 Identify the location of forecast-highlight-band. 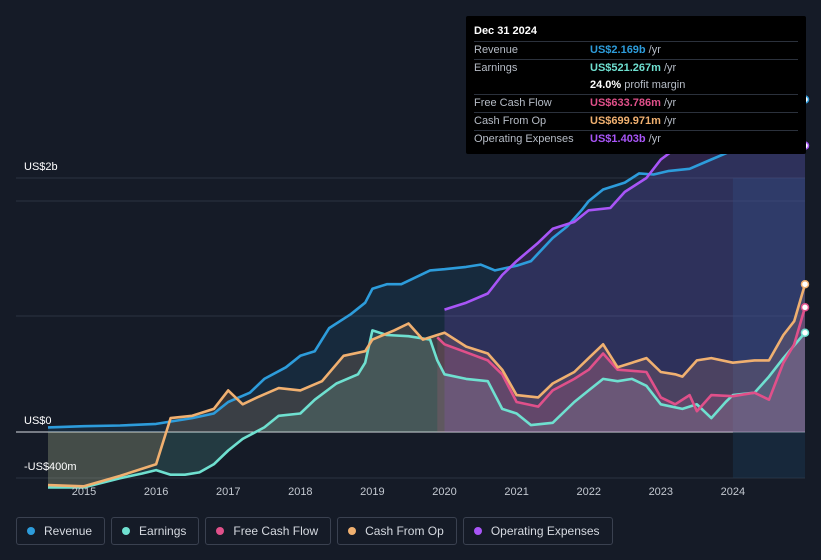
(768, 328).